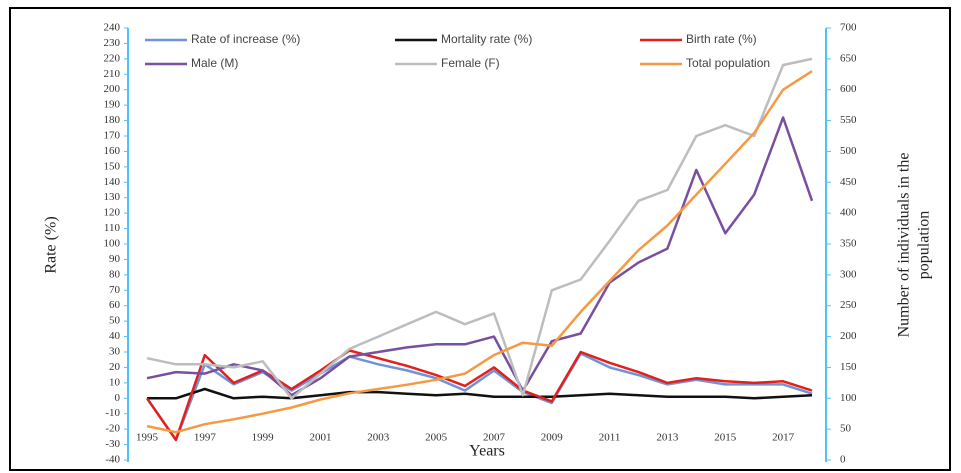 The width and height of the screenshot is (961, 473). I want to click on y-tick-label: 70, so click(115, 290).